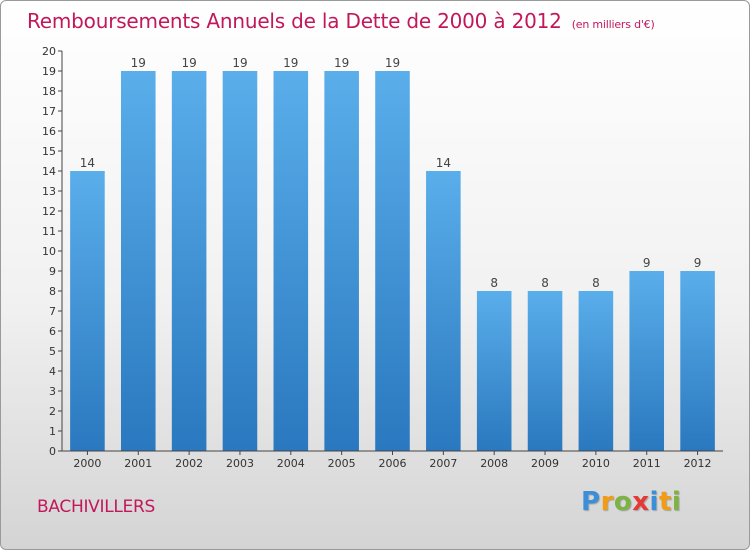 Image resolution: width=750 pixels, height=550 pixels. I want to click on y-tick-label: 0, so click(52, 451).